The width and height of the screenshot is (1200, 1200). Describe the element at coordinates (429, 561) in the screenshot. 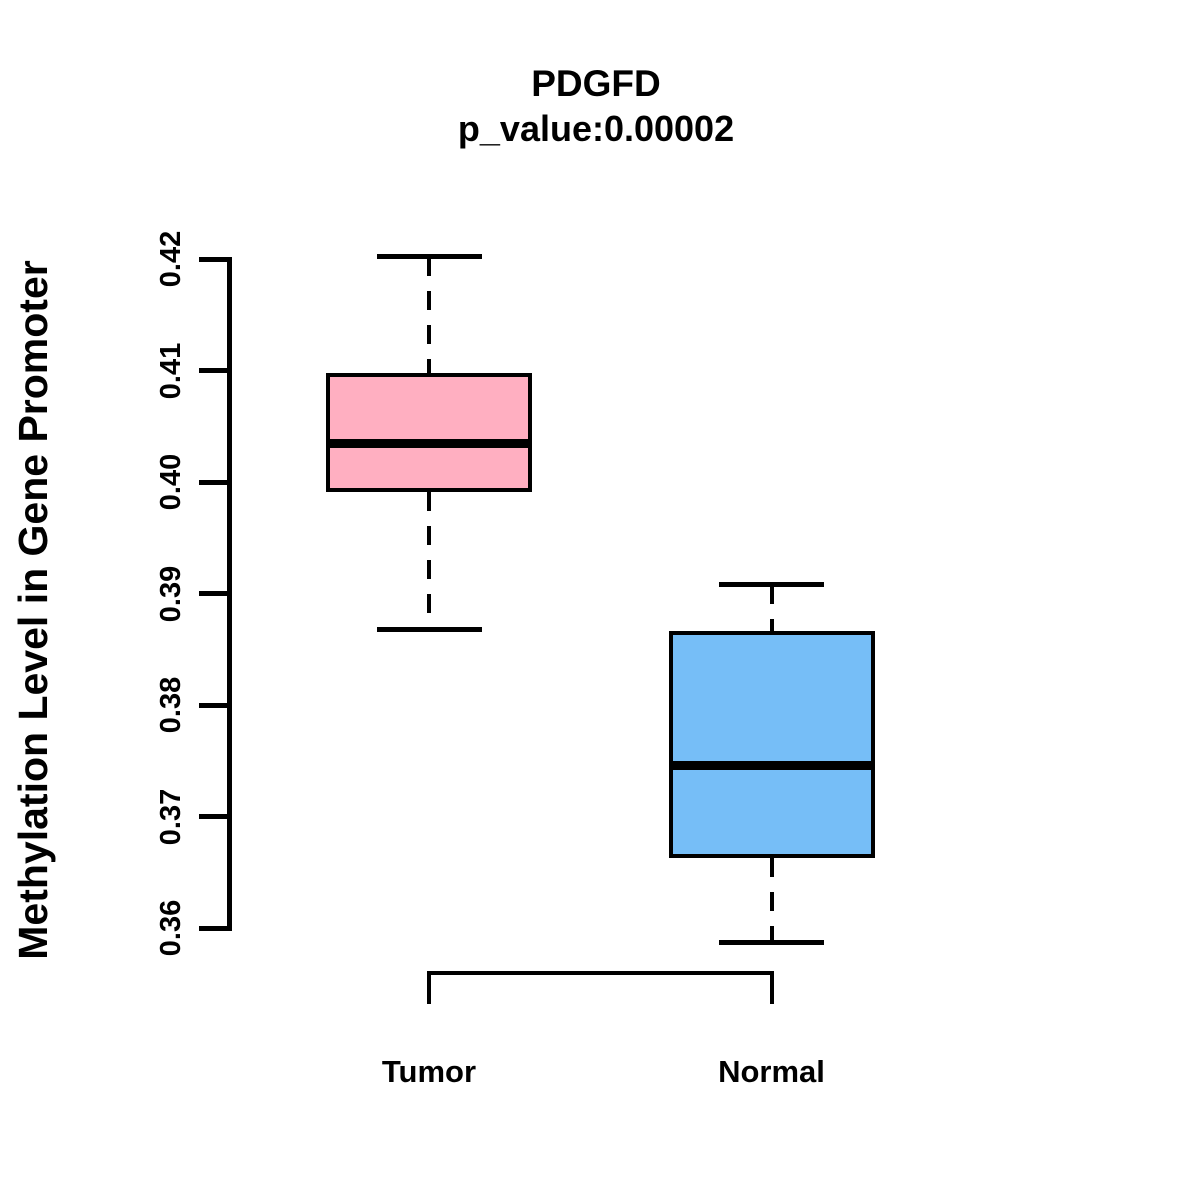

I see `tumor-lower-whisker` at that location.